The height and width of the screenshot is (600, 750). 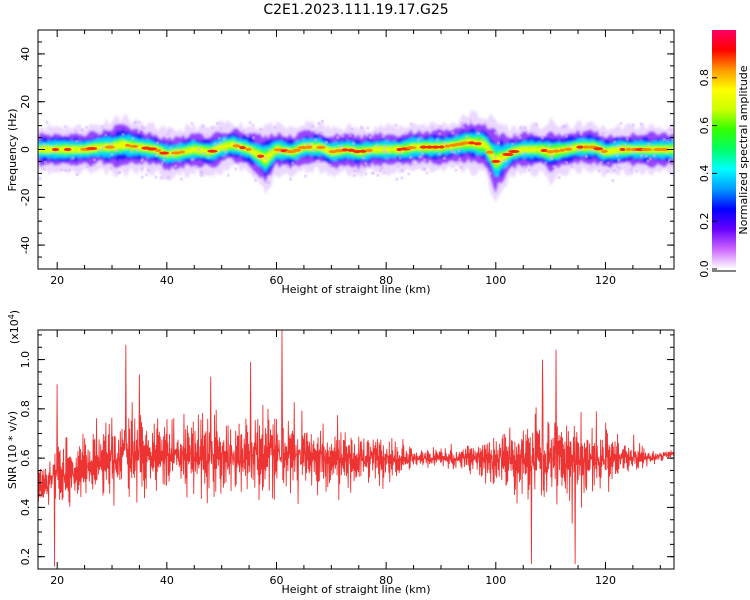 I want to click on colorbar-tick-label: 0.0, so click(x=704, y=269).